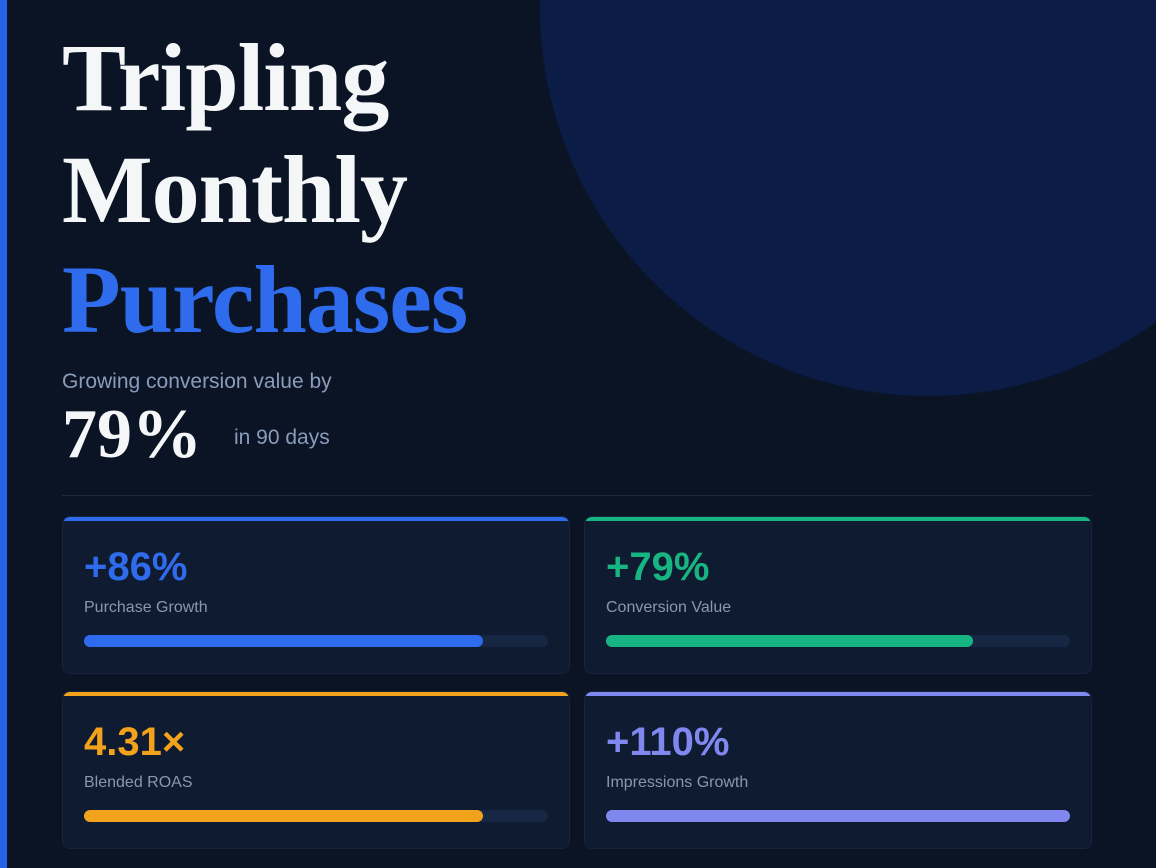  Describe the element at coordinates (677, 782) in the screenshot. I see `stat-label: Impressions Growth` at that location.